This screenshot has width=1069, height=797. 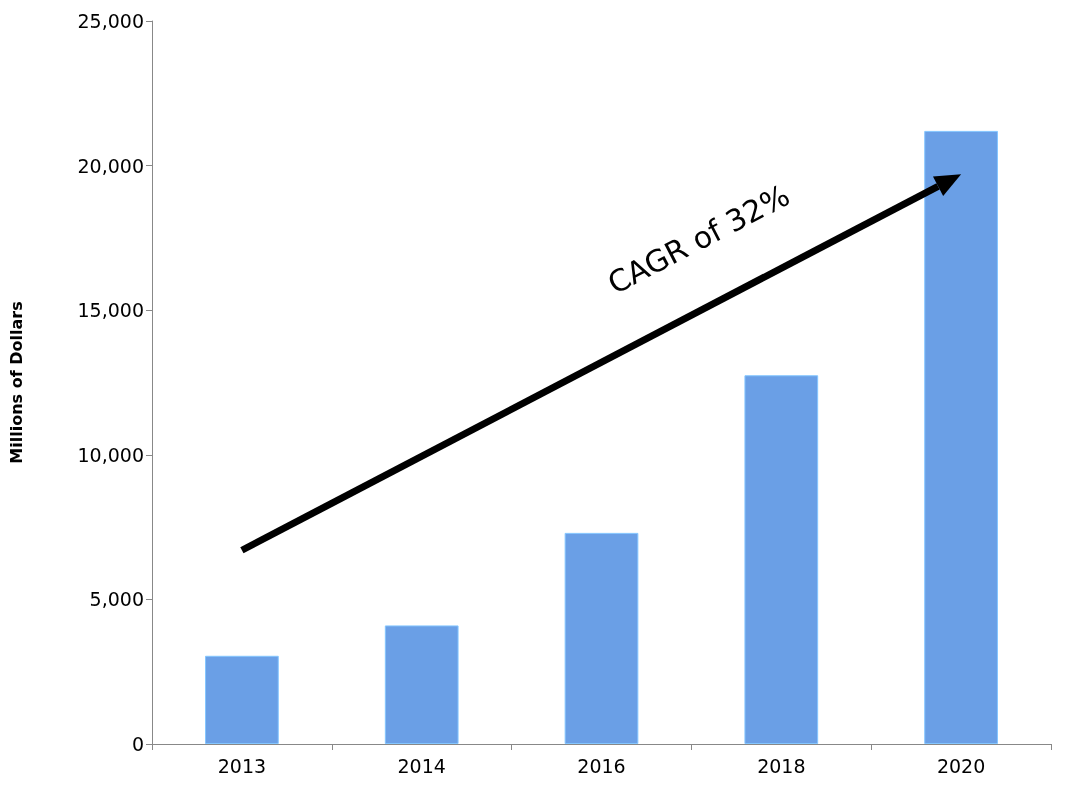 What do you see at coordinates (601, 765) in the screenshot?
I see `x-tick-label: 2016` at bounding box center [601, 765].